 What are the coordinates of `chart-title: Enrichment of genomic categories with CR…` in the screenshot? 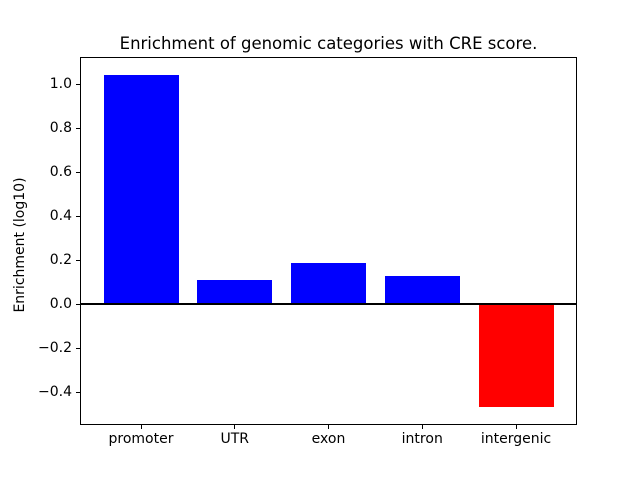 It's located at (328, 43).